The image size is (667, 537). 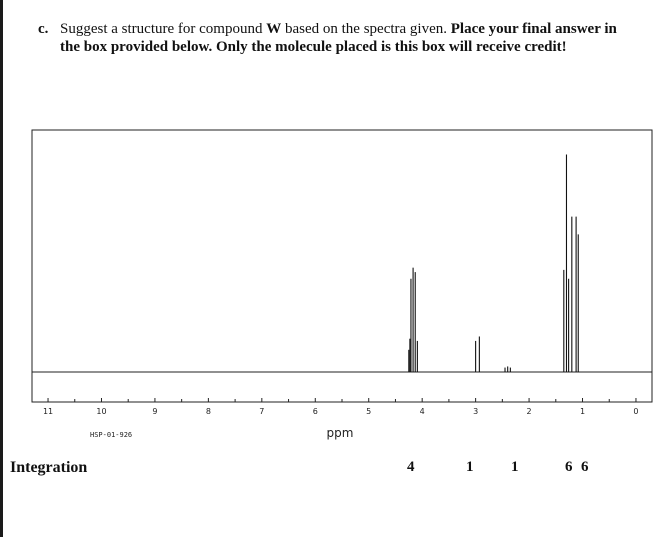 I want to click on x-tick-label: 8, so click(x=208, y=411).